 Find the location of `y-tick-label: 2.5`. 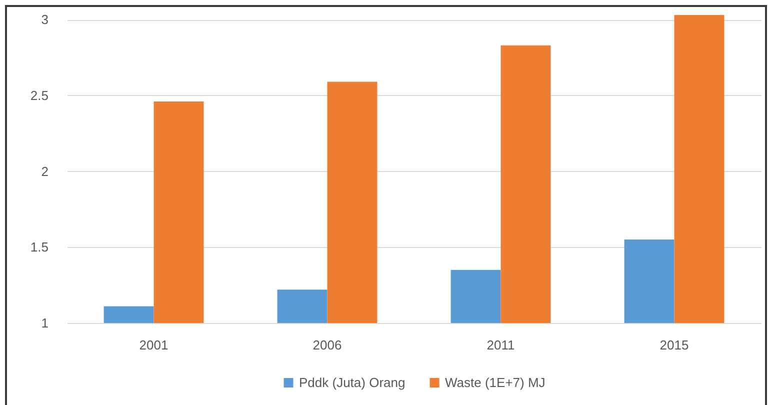

y-tick-label: 2.5 is located at coordinates (39, 95).